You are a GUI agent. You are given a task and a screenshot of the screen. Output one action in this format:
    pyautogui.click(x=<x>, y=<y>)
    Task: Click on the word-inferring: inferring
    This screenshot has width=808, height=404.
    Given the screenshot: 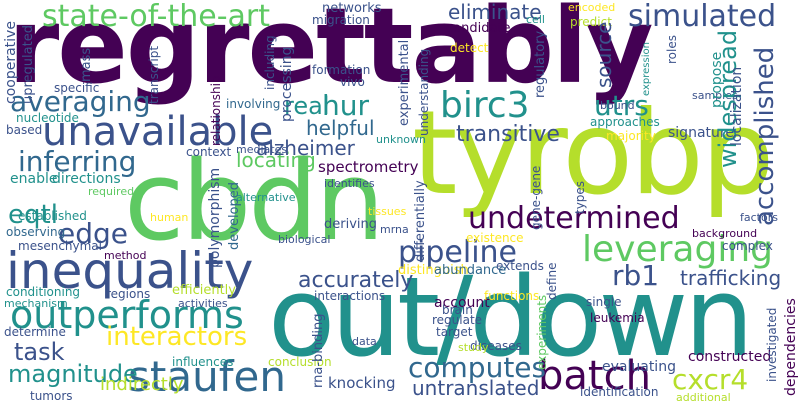 What is the action you would take?
    pyautogui.click(x=77, y=161)
    